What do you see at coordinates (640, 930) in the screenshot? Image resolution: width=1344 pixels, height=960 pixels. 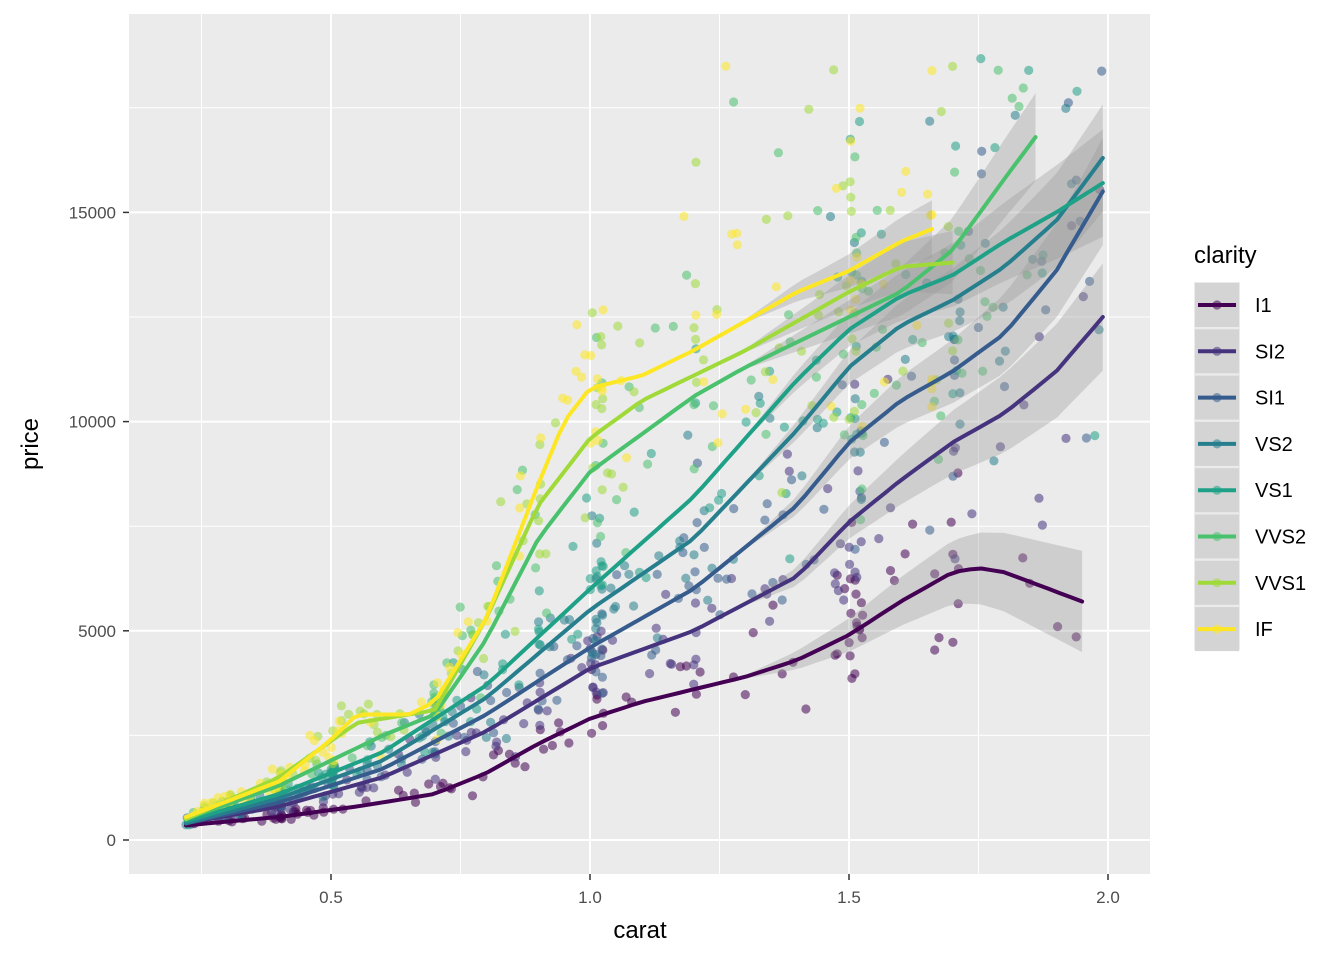 I see `x-axis-title: carat` at bounding box center [640, 930].